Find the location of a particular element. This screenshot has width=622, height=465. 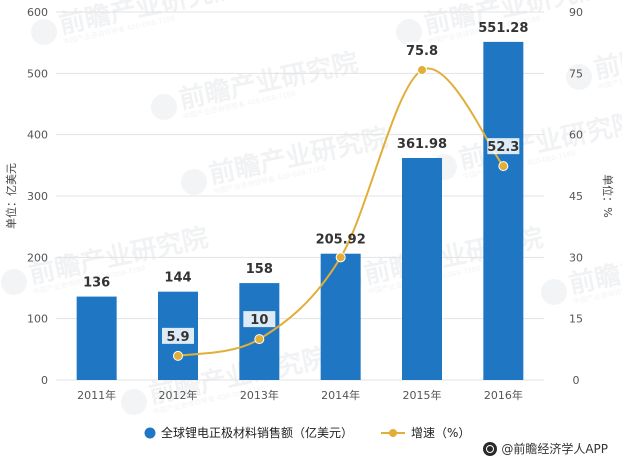

right-tick-label: 15 is located at coordinates (576, 319).